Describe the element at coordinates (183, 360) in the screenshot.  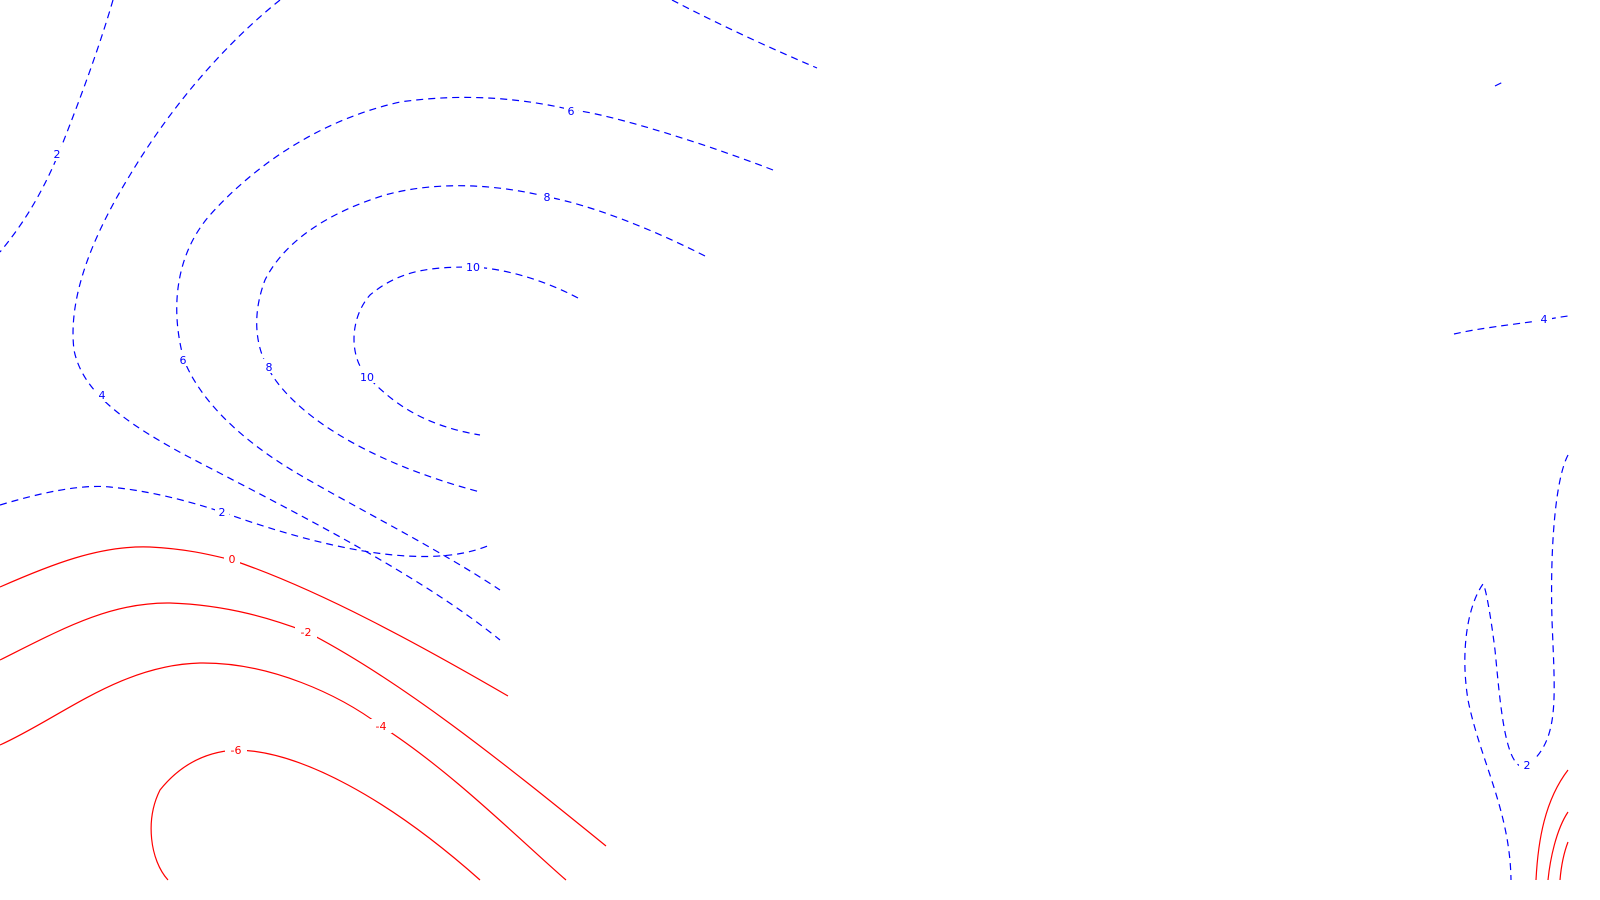
I see `contour-label-6-left: 6` at that location.